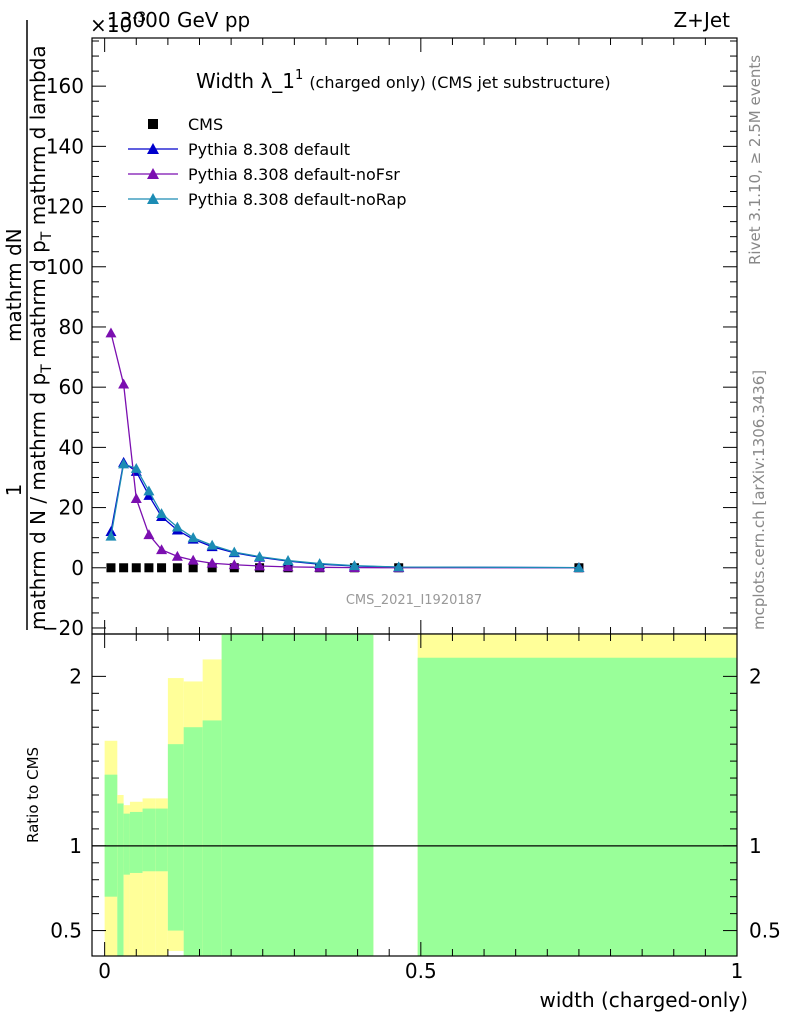 The height and width of the screenshot is (1024, 786). Describe the element at coordinates (75, 846) in the screenshot. I see `ratio-y-tick-label: 1` at that location.